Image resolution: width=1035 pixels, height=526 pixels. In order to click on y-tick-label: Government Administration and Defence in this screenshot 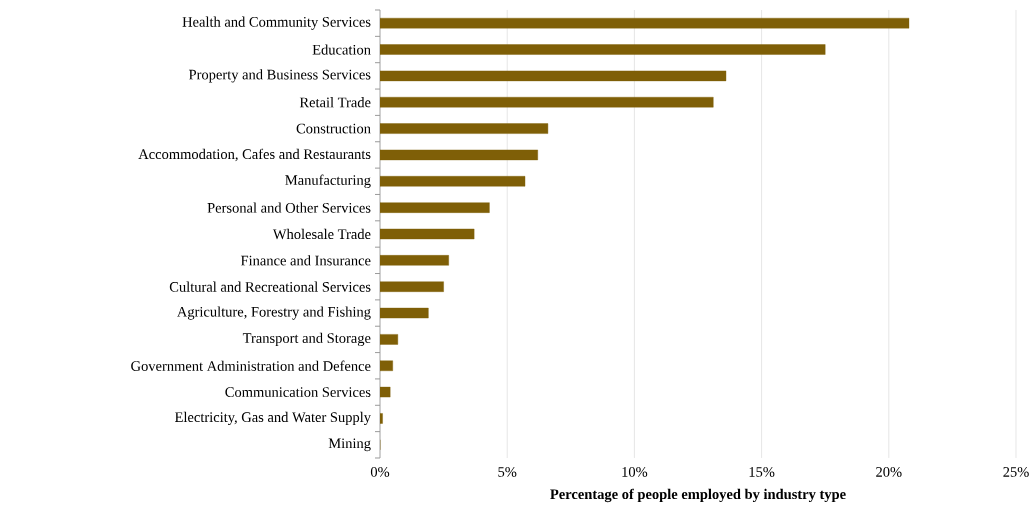, I will do `click(251, 365)`.